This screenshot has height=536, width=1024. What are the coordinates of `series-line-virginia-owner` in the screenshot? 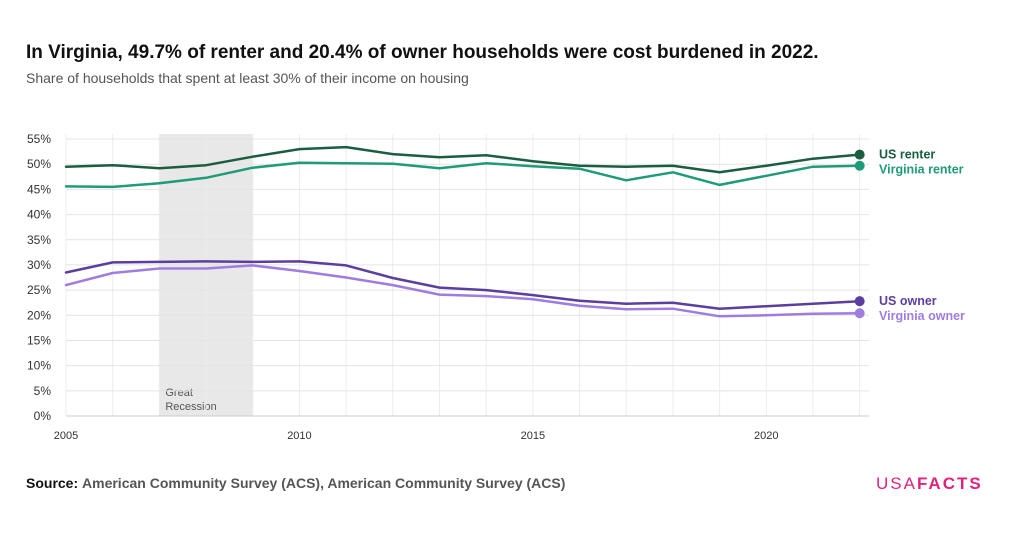 It's located at (462, 291).